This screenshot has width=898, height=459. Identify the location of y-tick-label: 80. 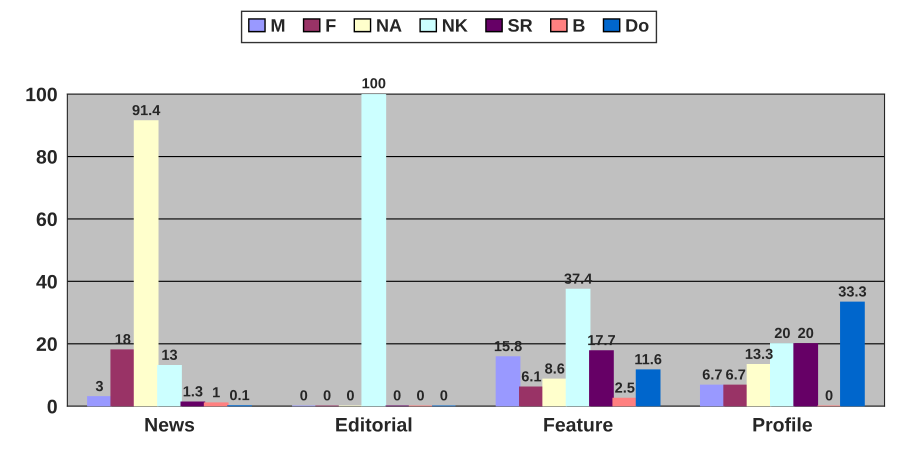
(46, 157).